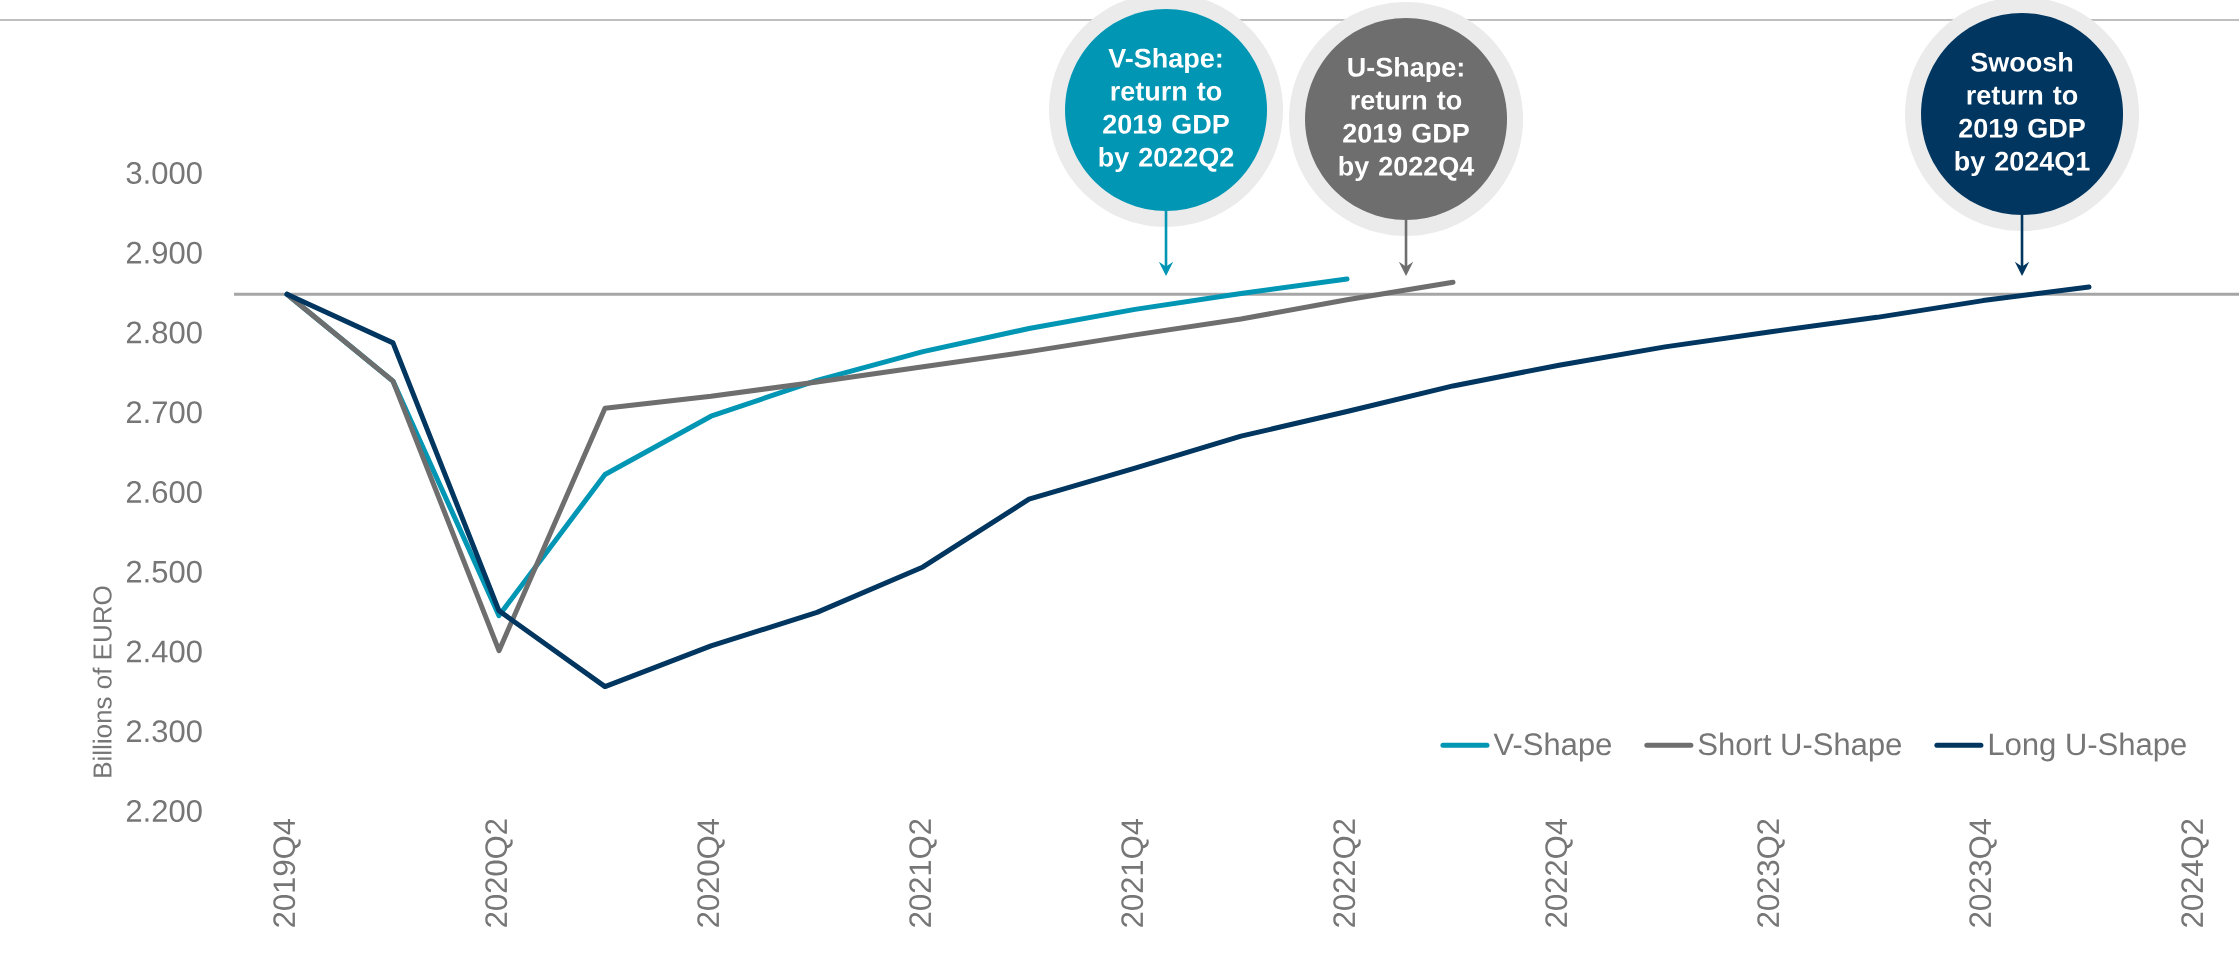  I want to click on legend-label: V-Shape, so click(1552, 747).